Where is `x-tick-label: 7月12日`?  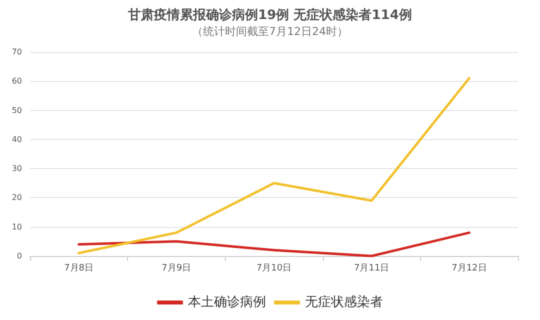 x-tick-label: 7月12日 is located at coordinates (469, 269).